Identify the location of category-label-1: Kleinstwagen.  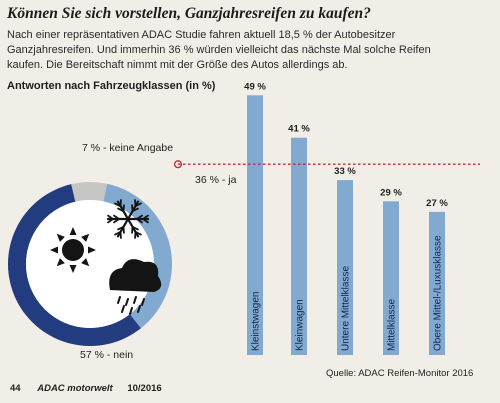
(256, 321).